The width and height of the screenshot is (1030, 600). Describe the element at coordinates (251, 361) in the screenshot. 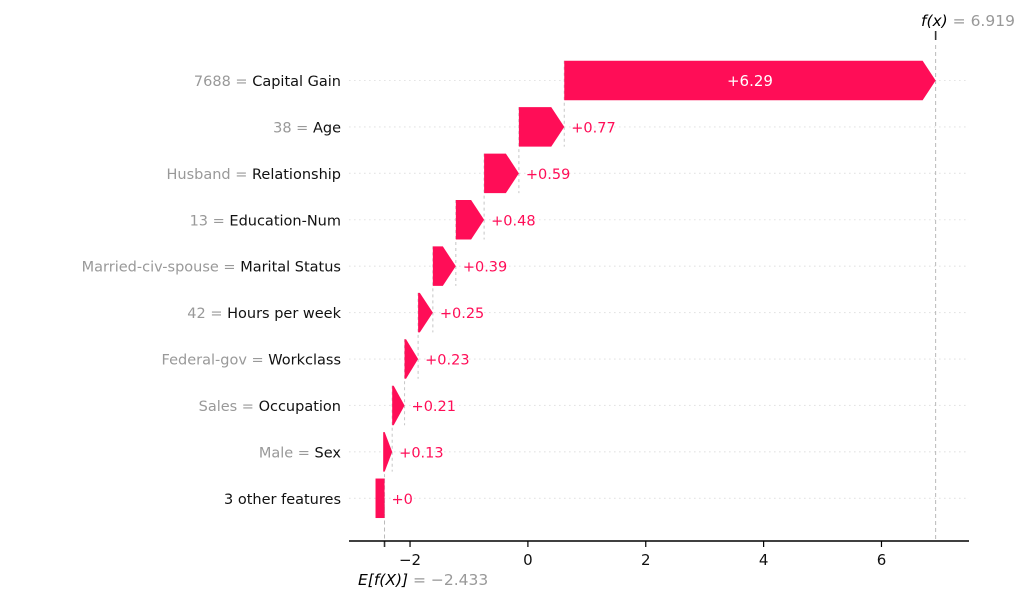

I see `feature-label: Federal-gov = Workclass` at that location.